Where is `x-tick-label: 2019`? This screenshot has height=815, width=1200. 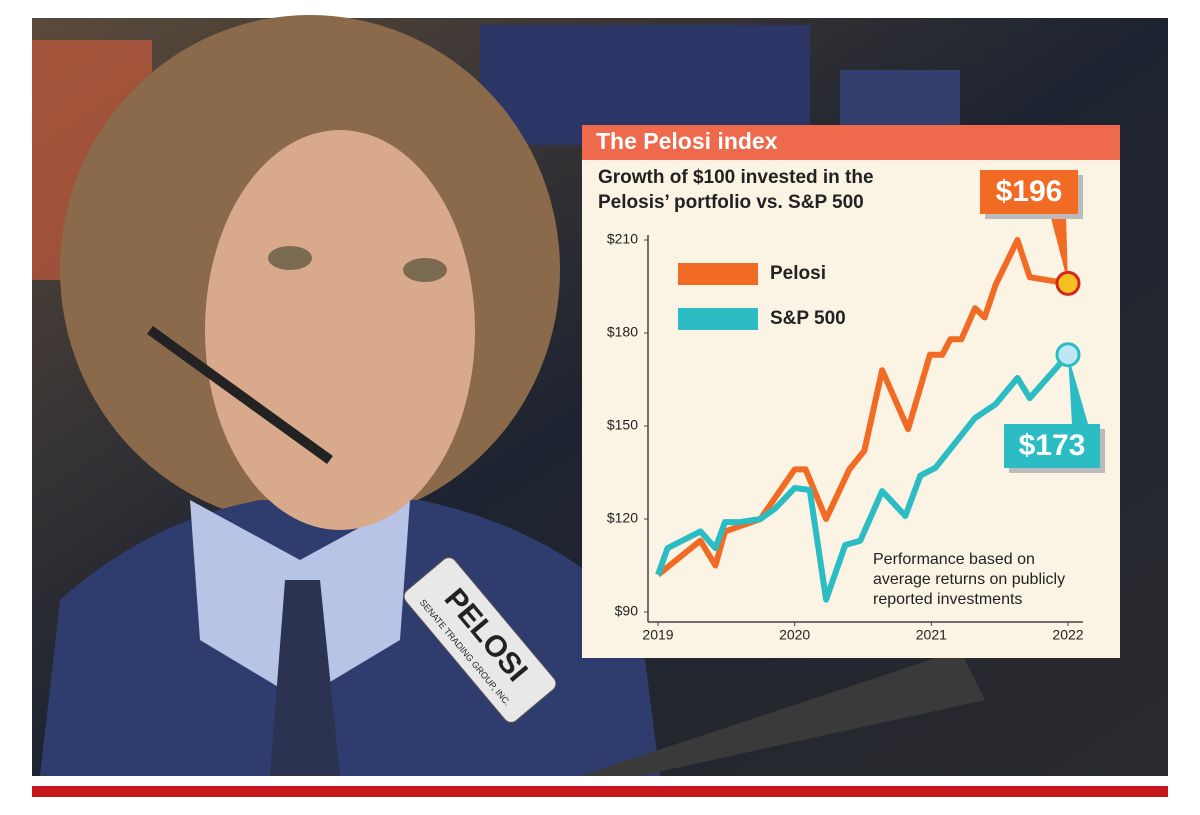
x-tick-label: 2019 is located at coordinates (657, 635).